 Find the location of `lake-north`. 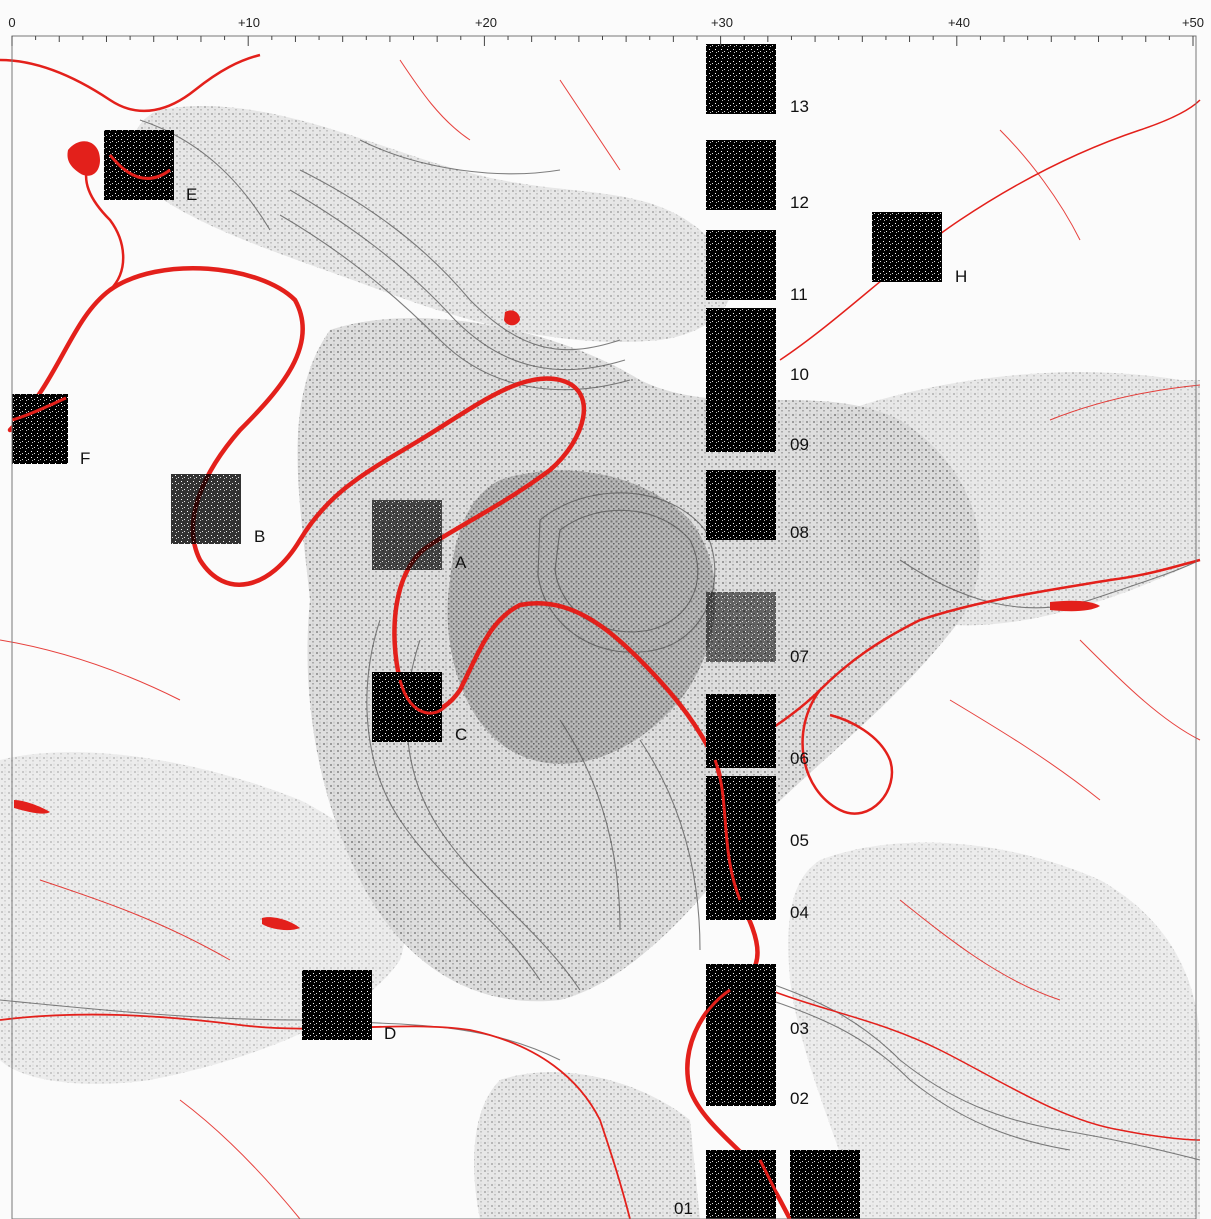

lake-north is located at coordinates (83, 158).